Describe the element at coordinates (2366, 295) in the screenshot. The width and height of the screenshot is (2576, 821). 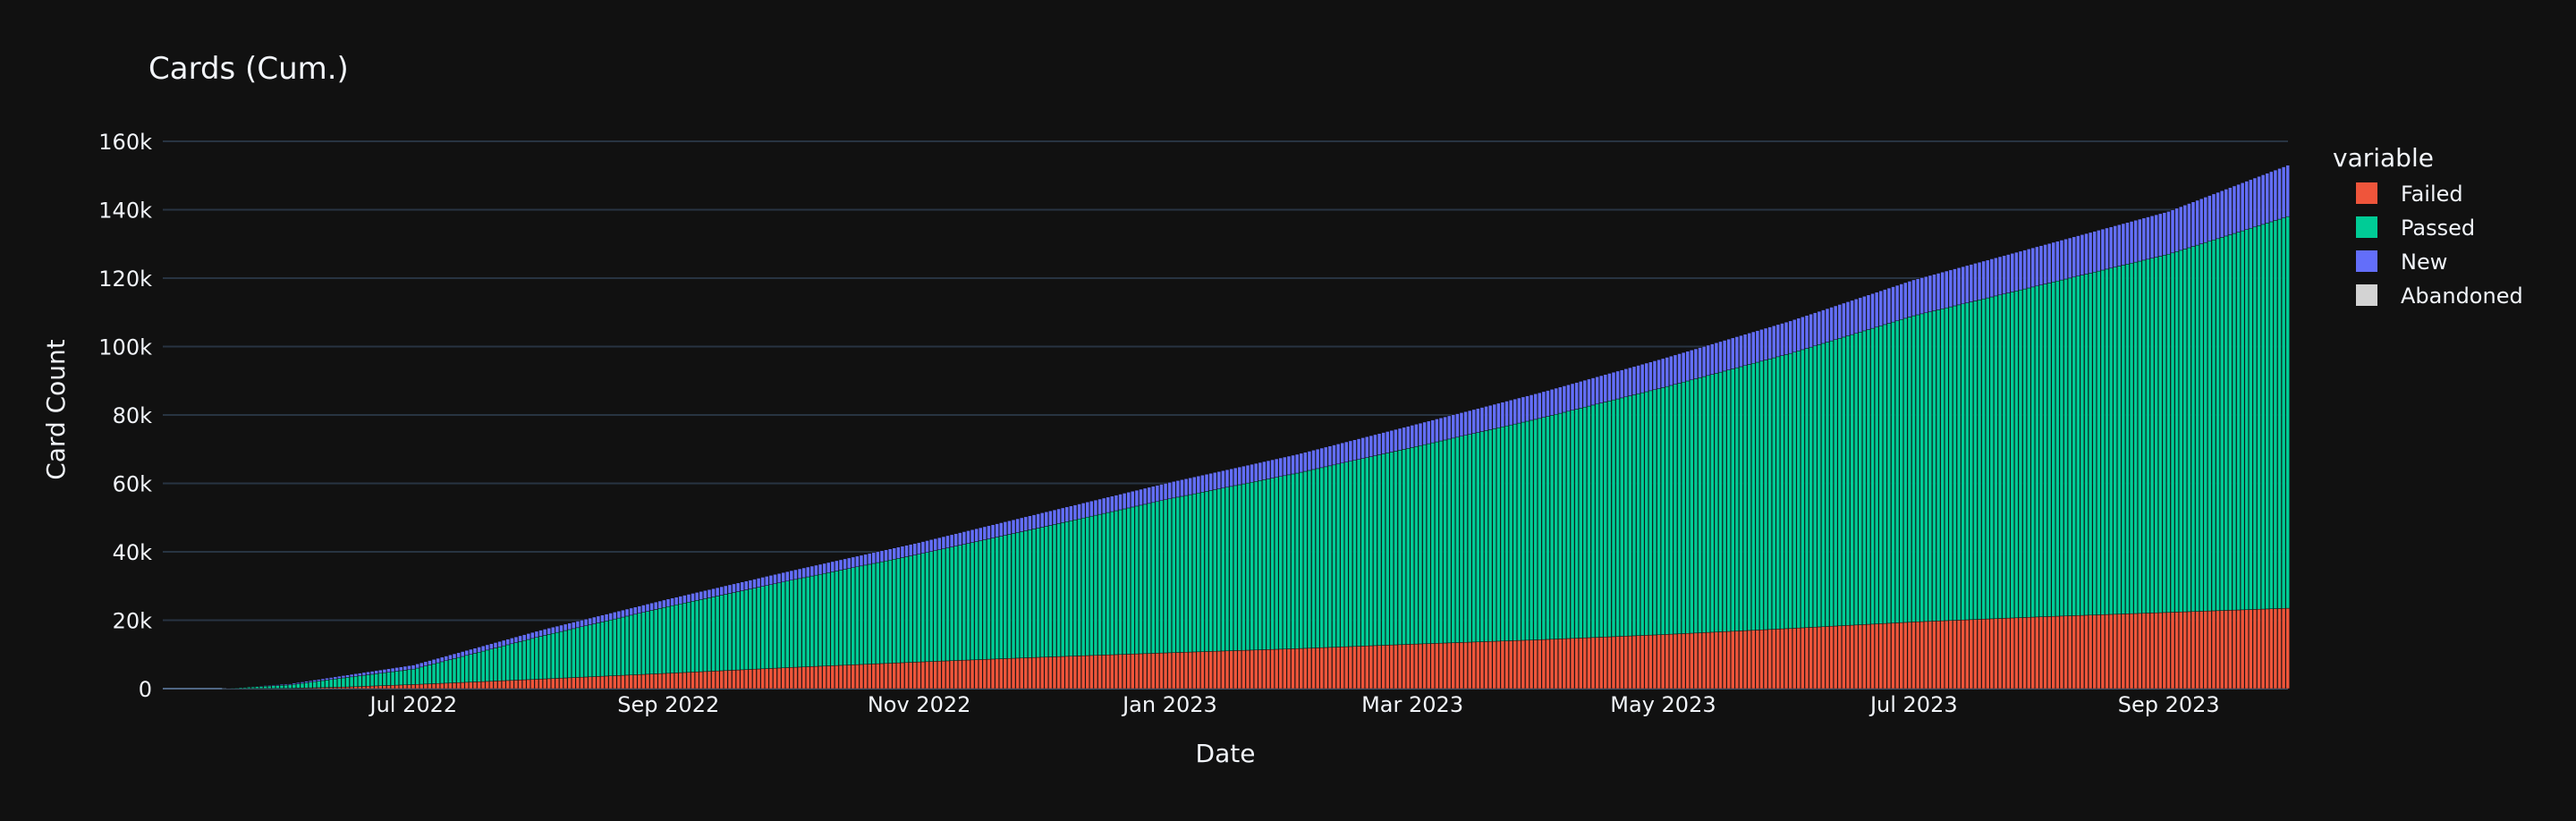
I see `legend-swatch-abandoned` at that location.